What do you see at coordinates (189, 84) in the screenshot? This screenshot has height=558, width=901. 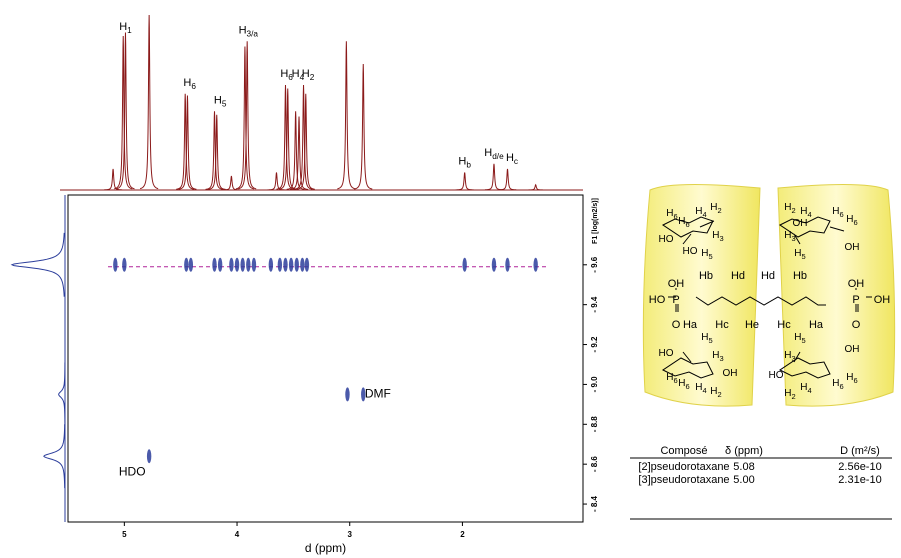 I see `peak-label: H6` at bounding box center [189, 84].